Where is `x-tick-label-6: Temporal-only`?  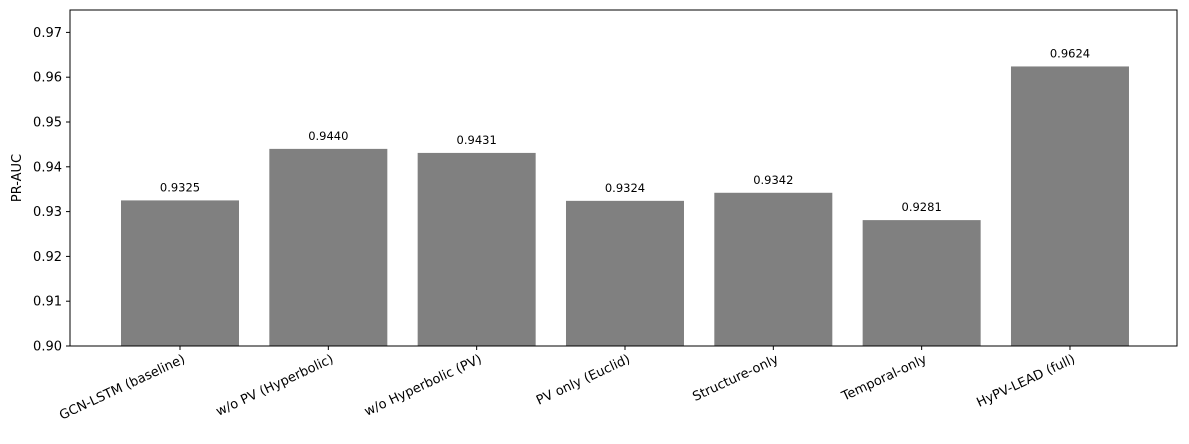 x-tick-label-6: Temporal-only is located at coordinates (884, 378).